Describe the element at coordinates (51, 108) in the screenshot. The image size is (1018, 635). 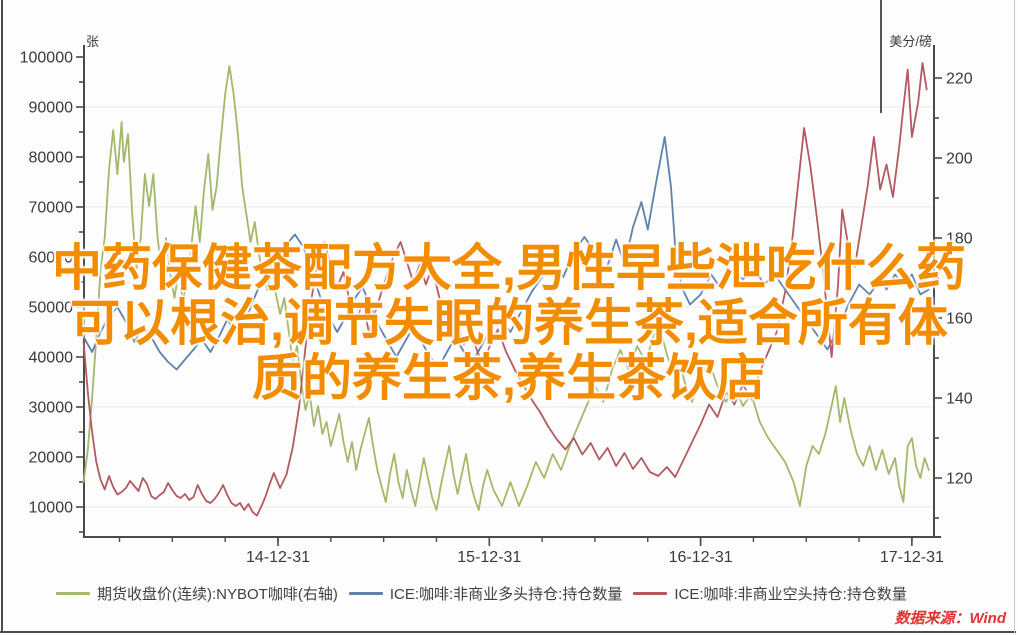
I see `y-axis-left-tick-label: 90000` at that location.